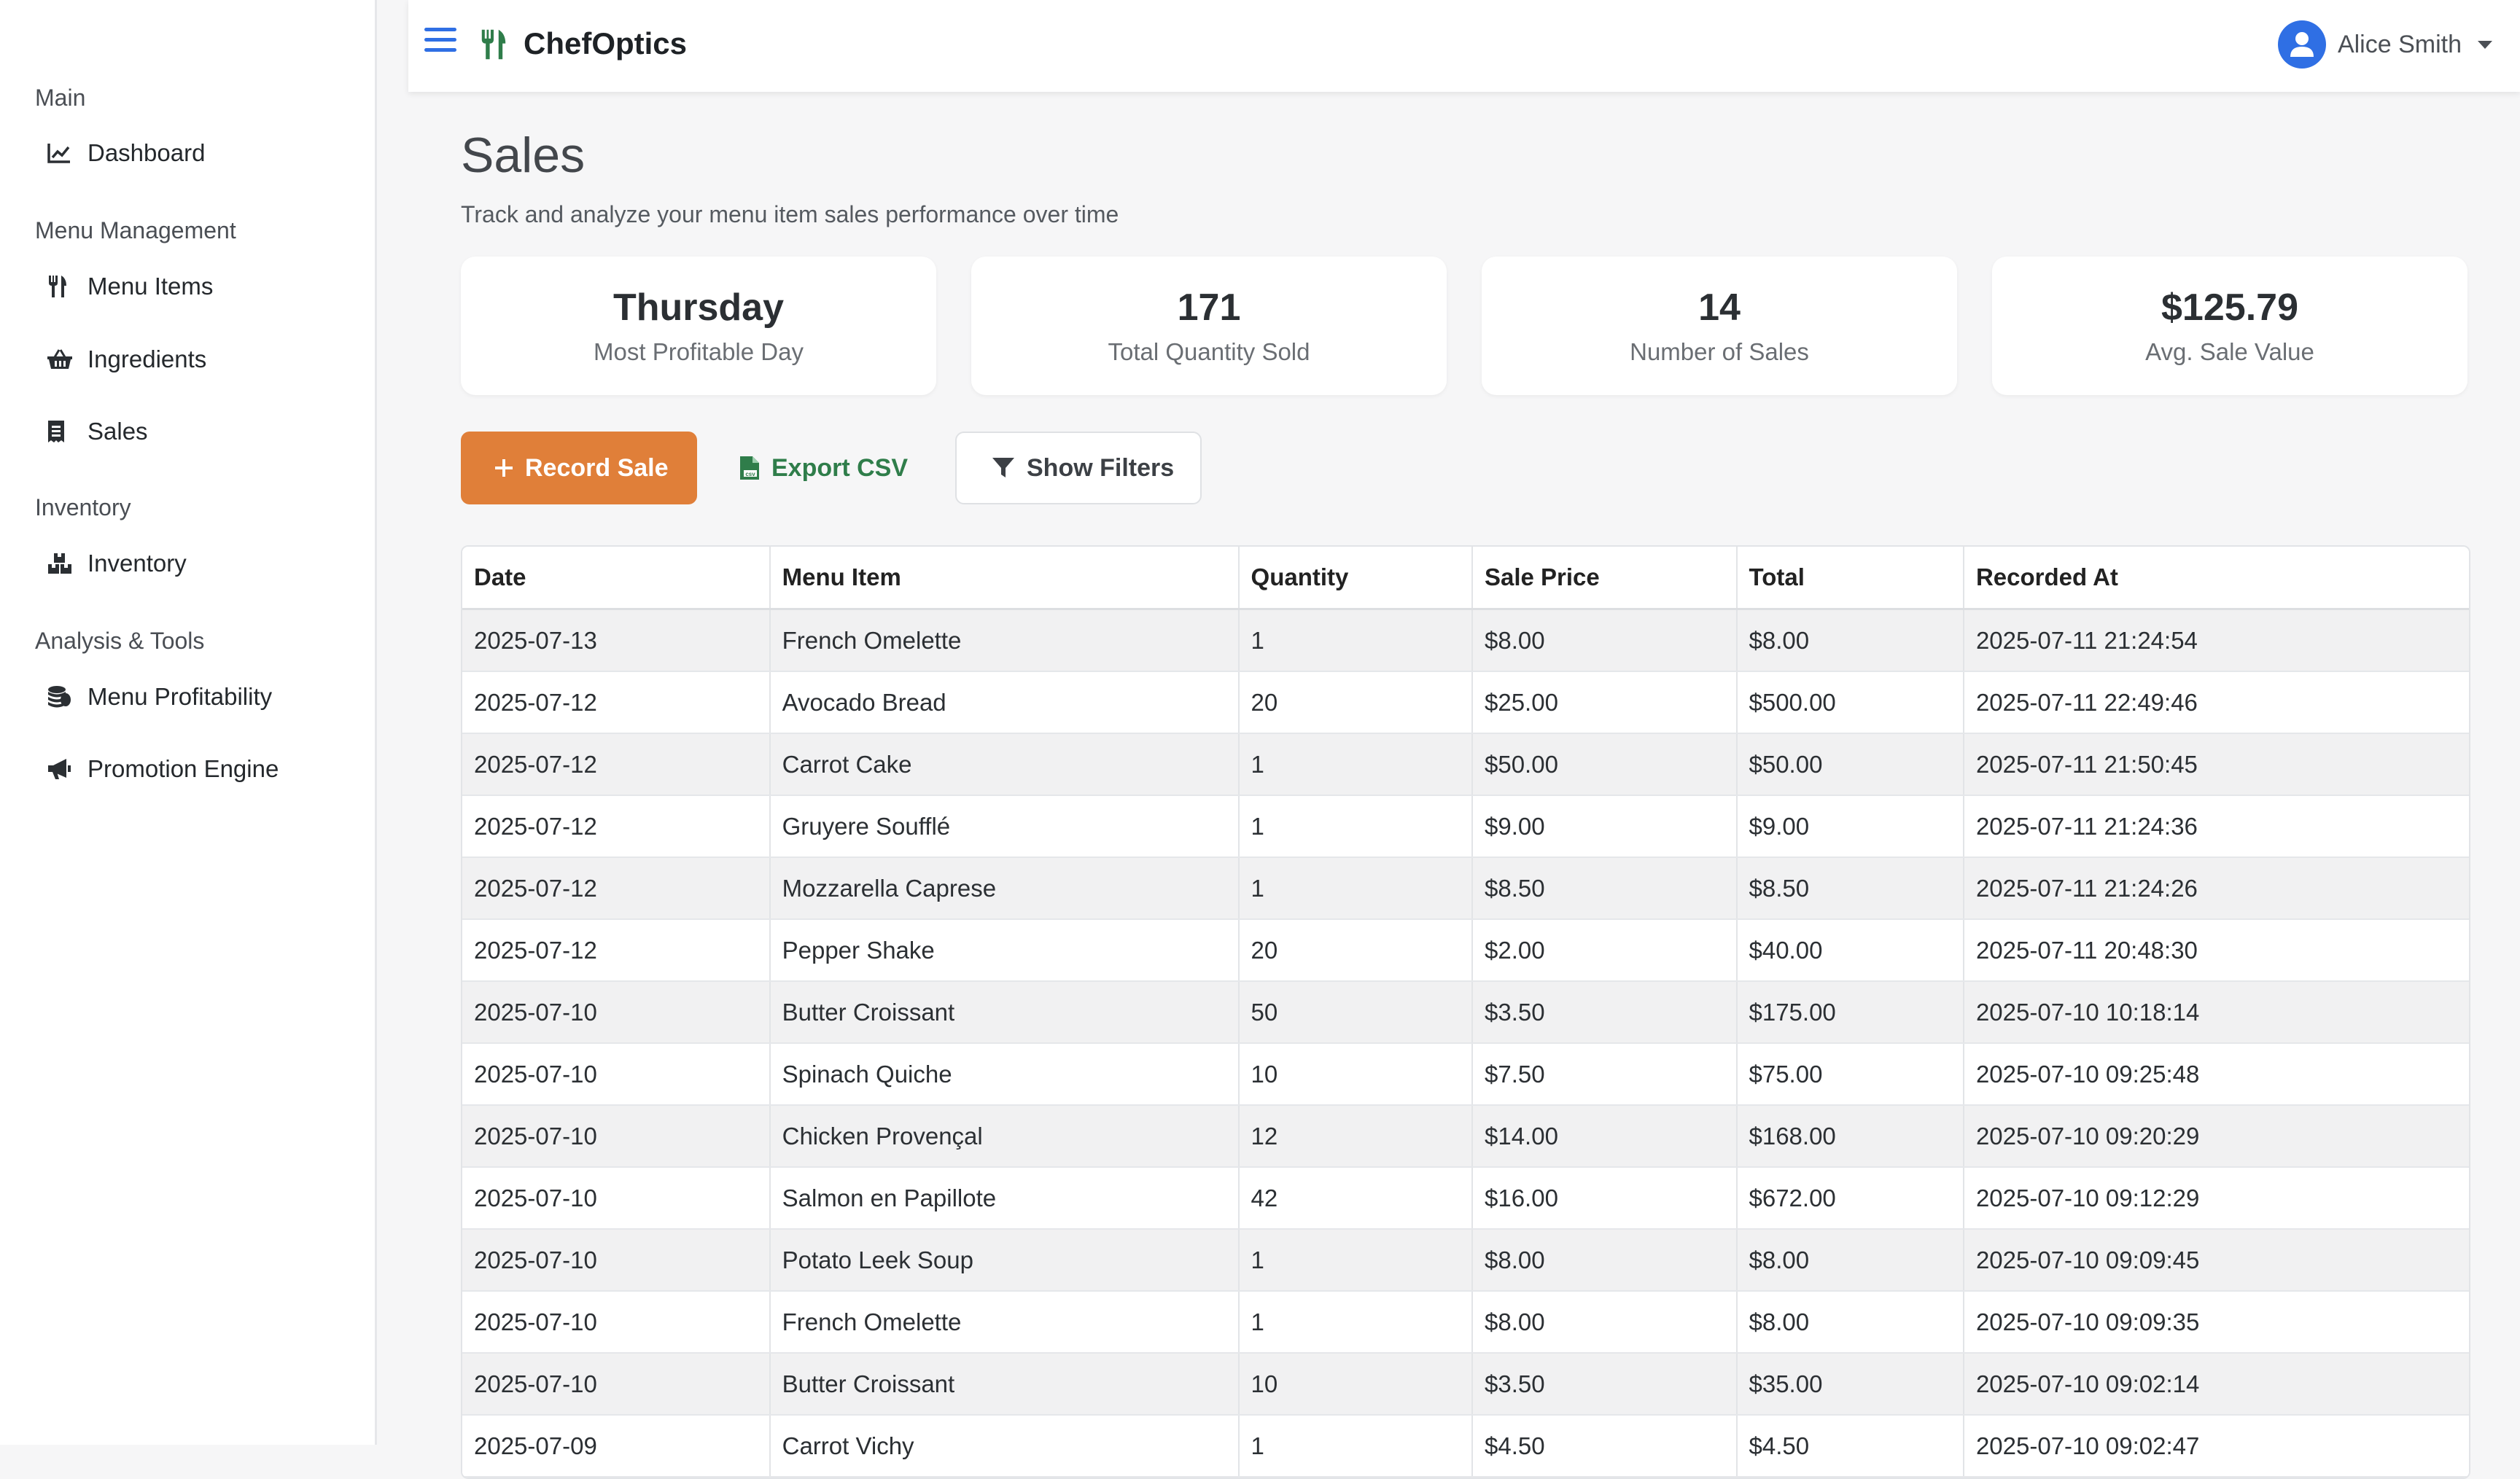  Describe the element at coordinates (61, 563) in the screenshot. I see `boxes-icon` at that location.